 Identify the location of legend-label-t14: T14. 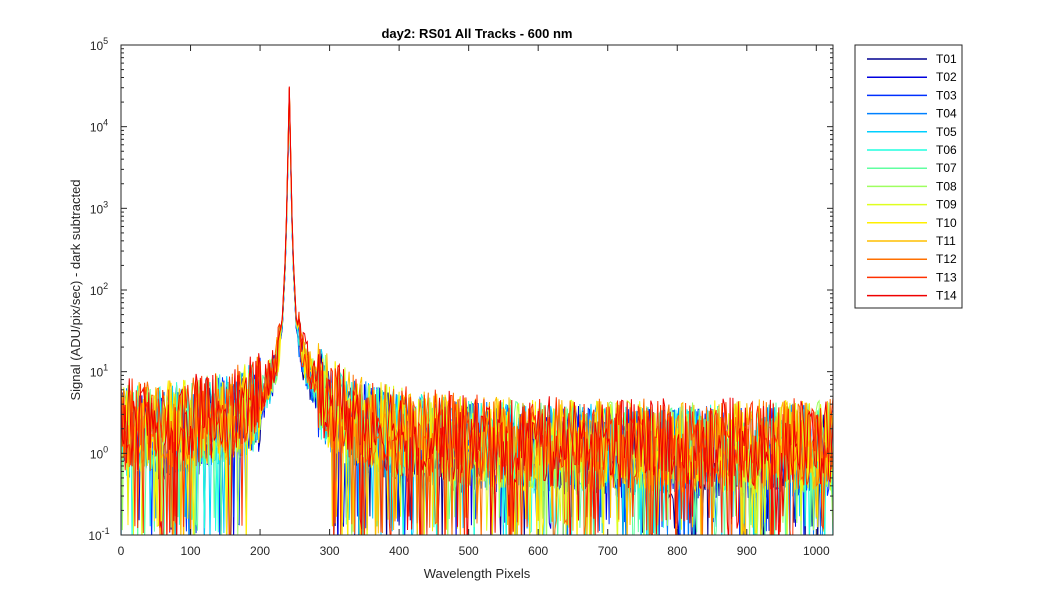
(946, 296).